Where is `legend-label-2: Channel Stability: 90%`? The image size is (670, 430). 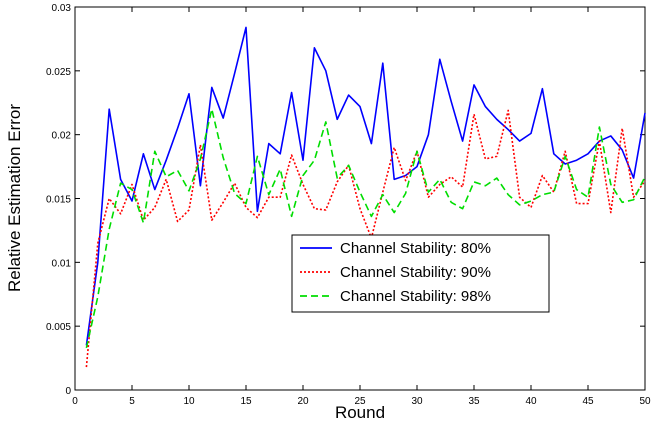 legend-label-2: Channel Stability: 90% is located at coordinates (415, 272).